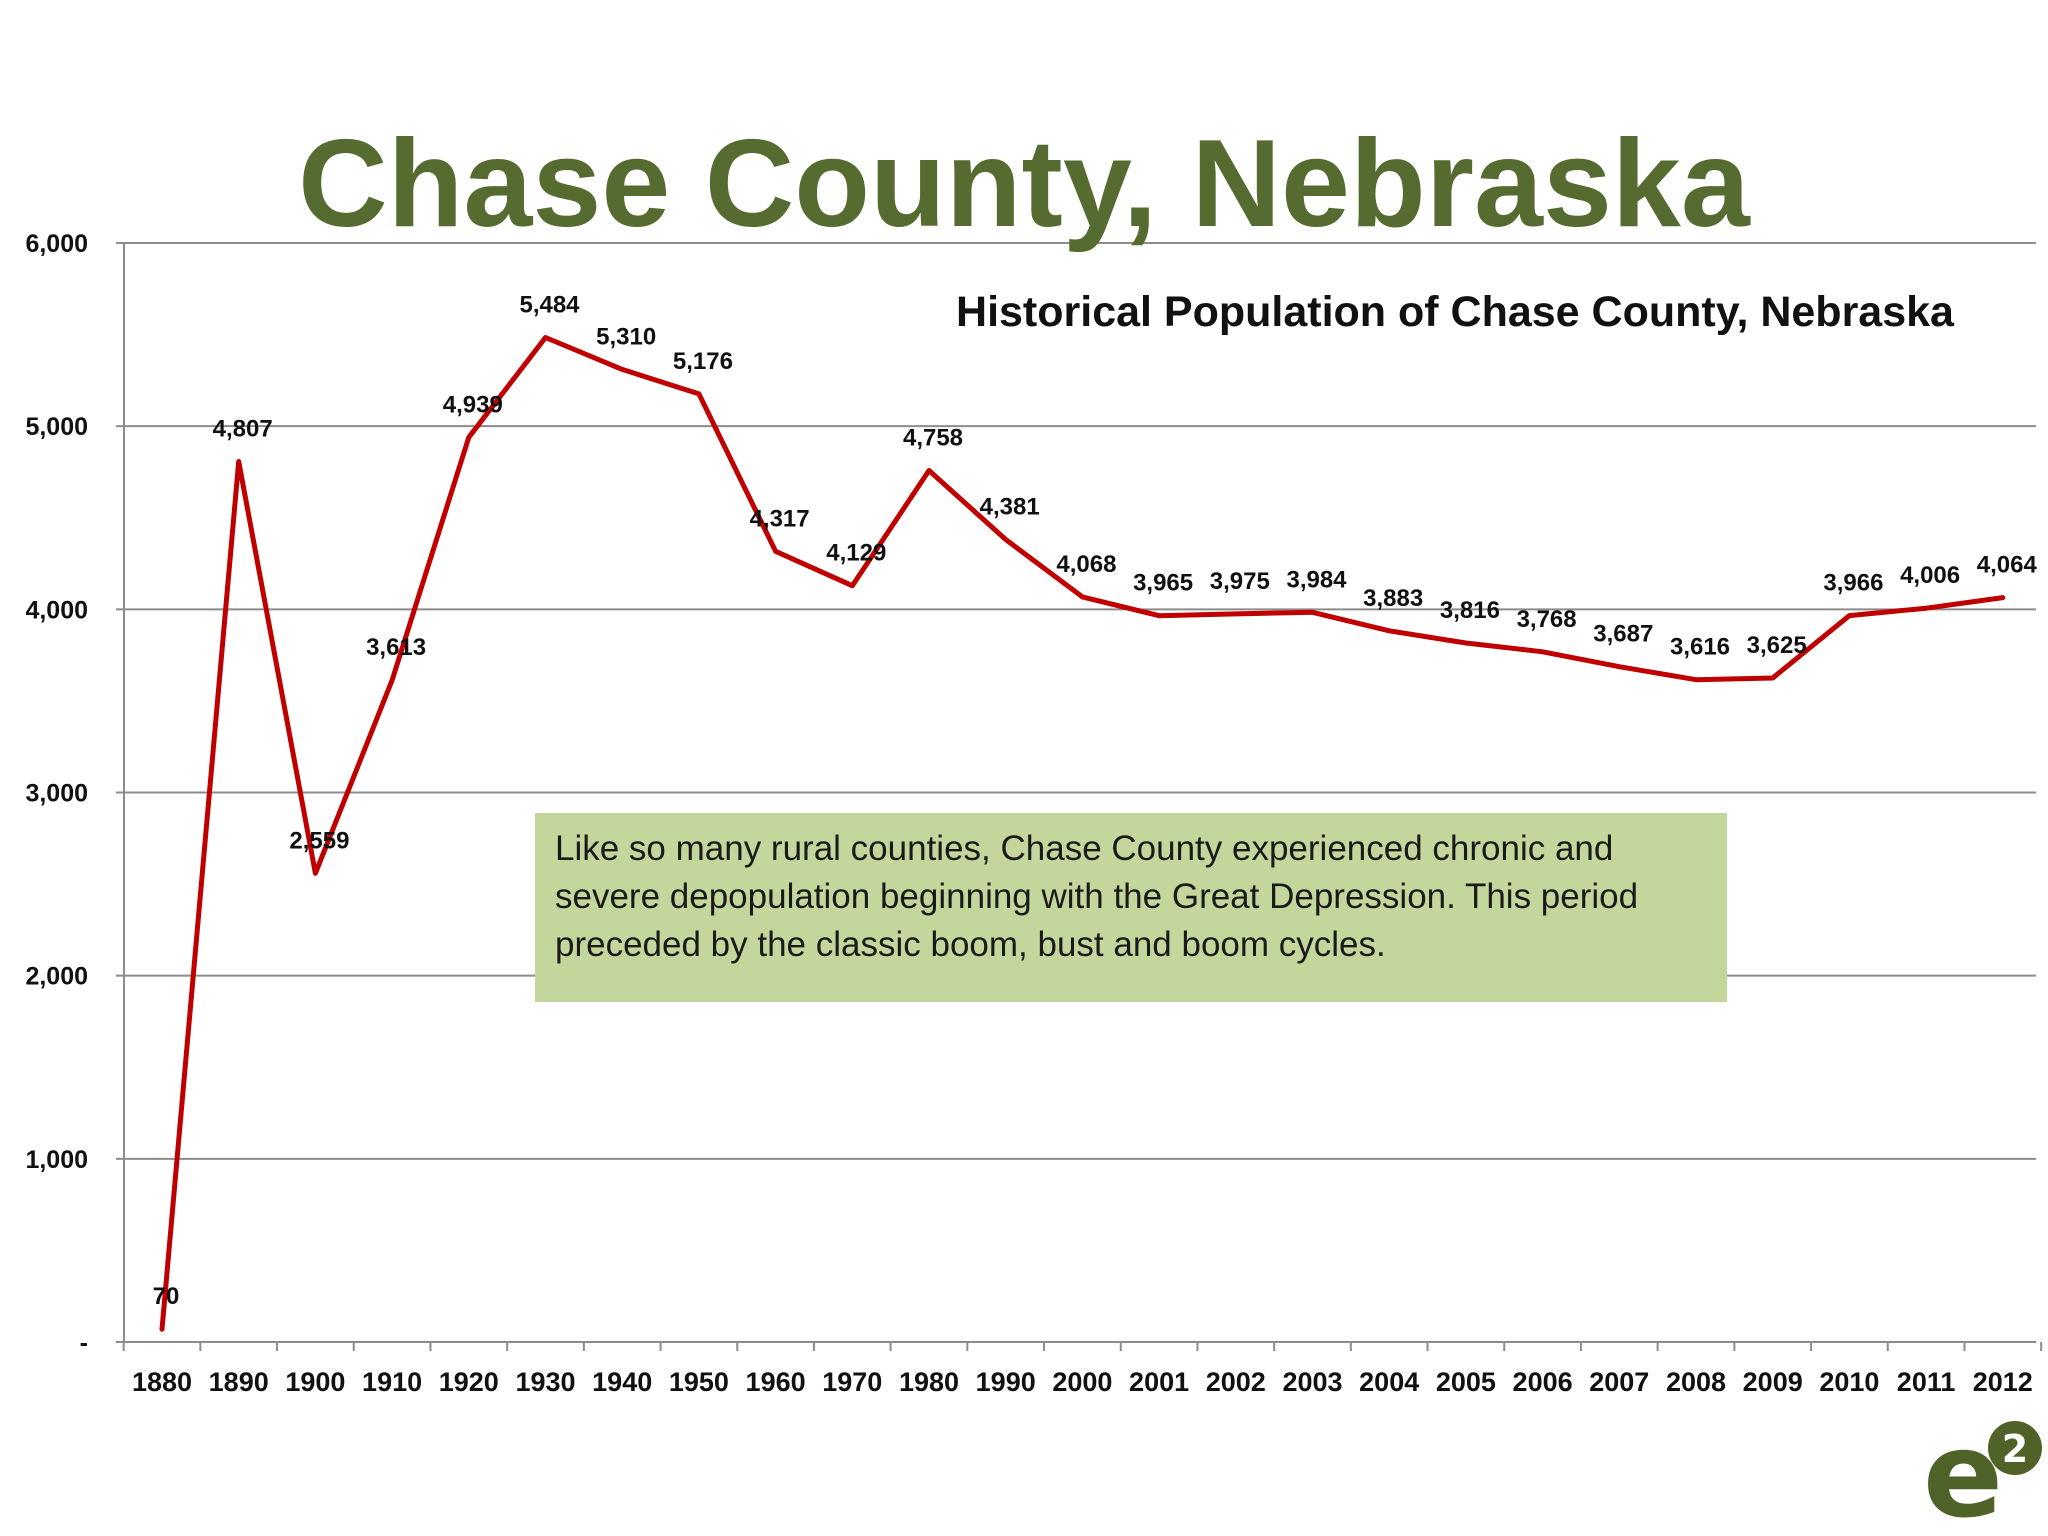 Image resolution: width=2048 pixels, height=1536 pixels. Describe the element at coordinates (1963, 1475) in the screenshot. I see `logo-letter: e` at that location.